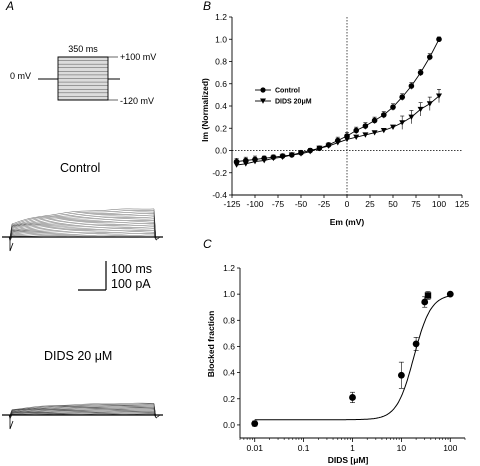  Describe the element at coordinates (229, 346) in the screenshot. I see `chart-c-y-tick-label: 0.6` at that location.